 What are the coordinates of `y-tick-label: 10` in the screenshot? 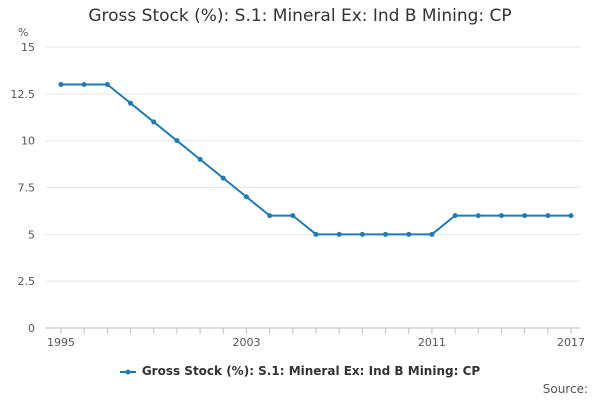 It's located at (28, 141).